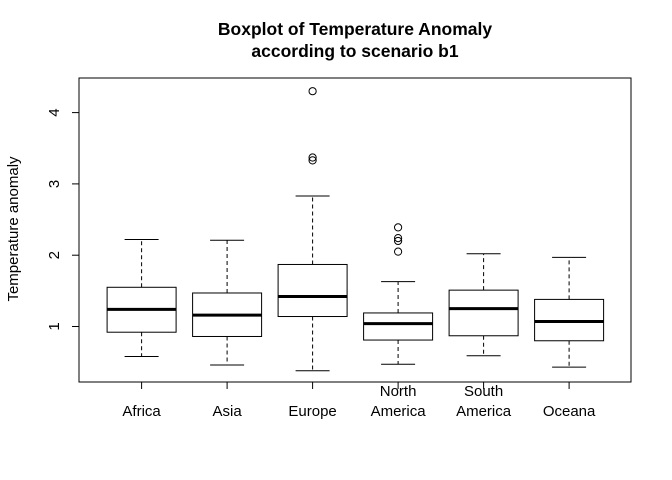  I want to click on y-tick-label-4: 4, so click(54, 112).